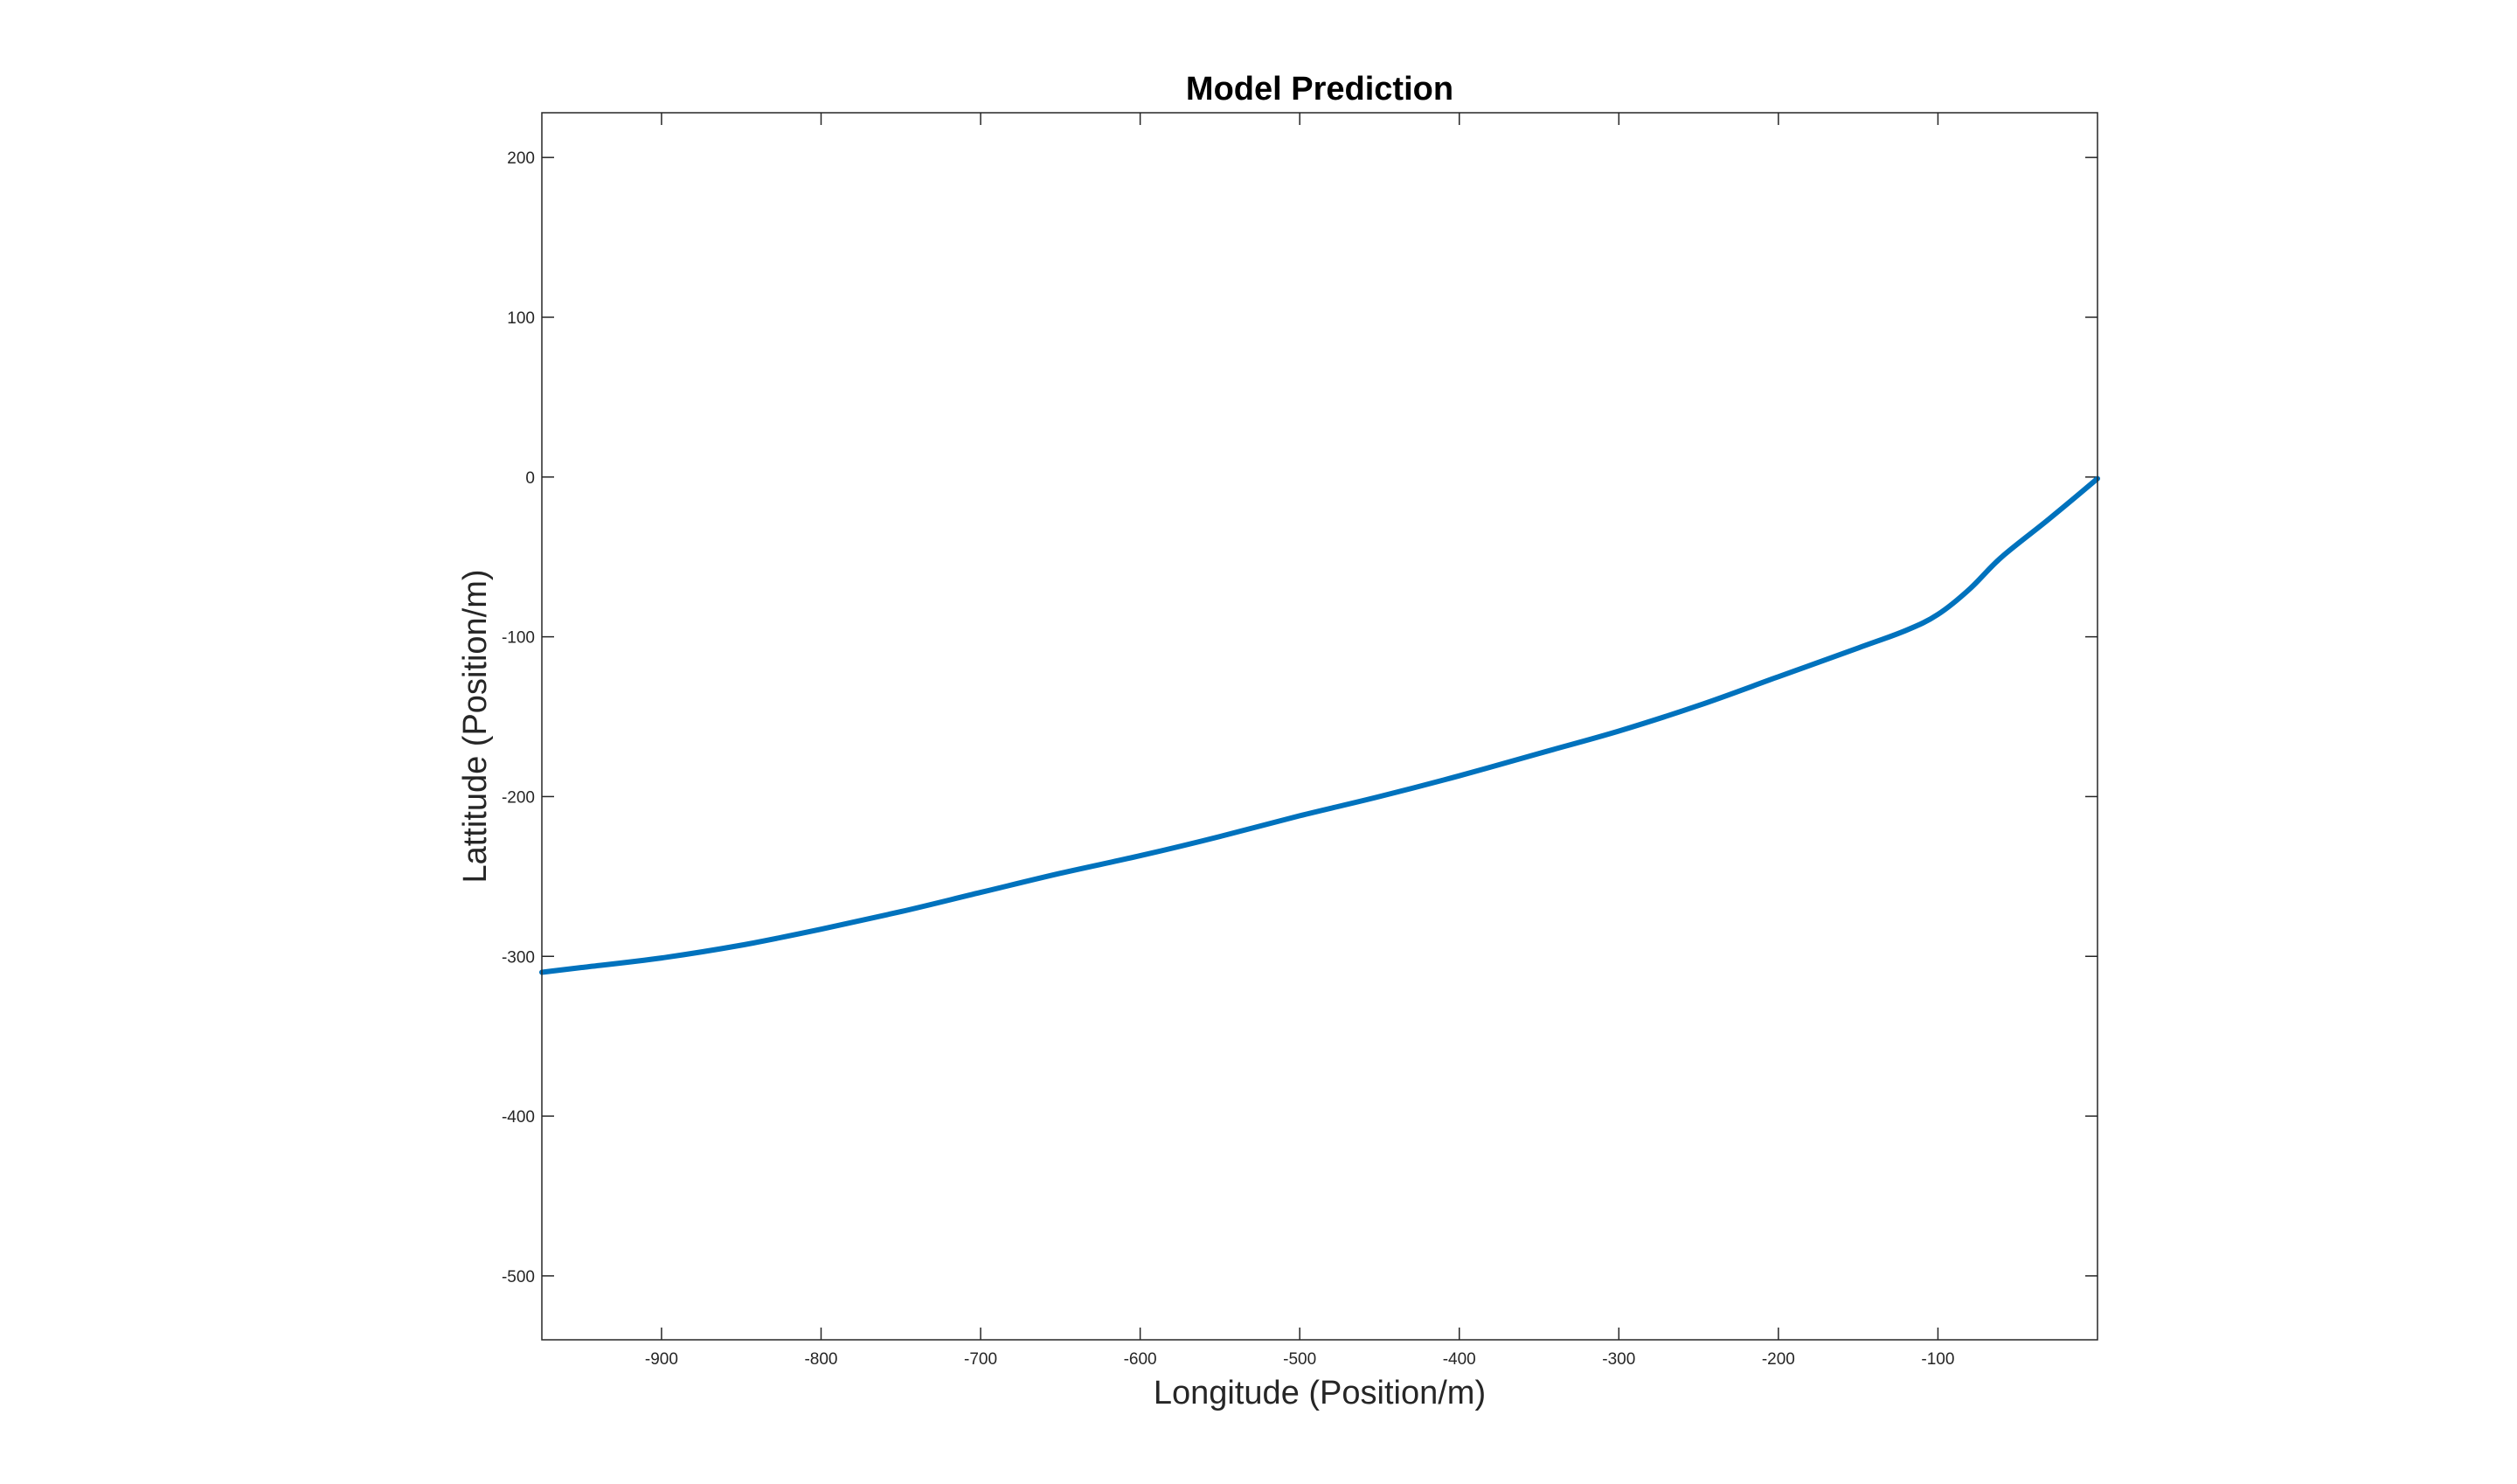 The image size is (2517, 1484). I want to click on y-tick-label: 100, so click(521, 318).